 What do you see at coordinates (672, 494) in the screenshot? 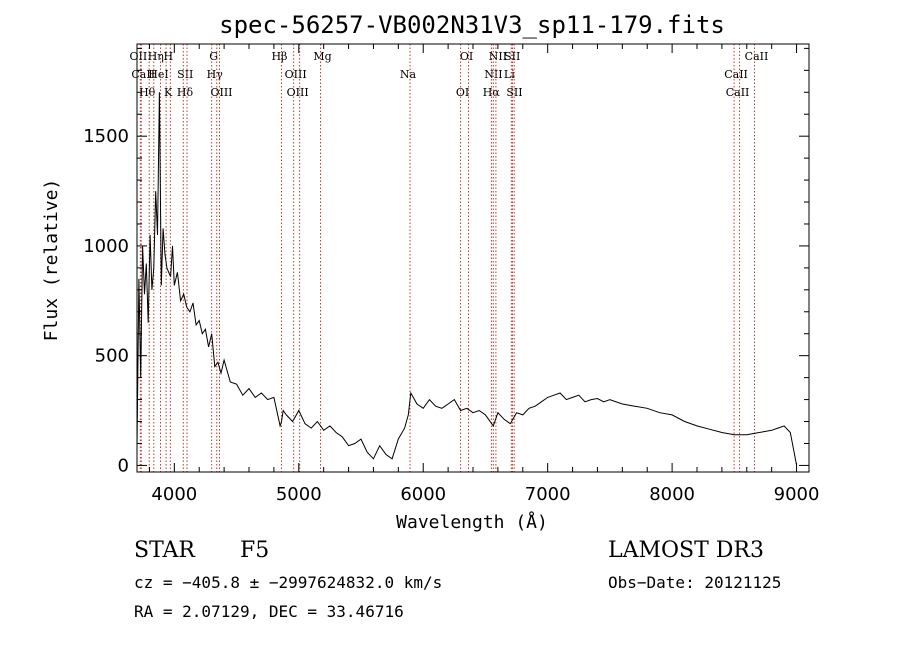
I see `x-tick-label: 8000` at bounding box center [672, 494].